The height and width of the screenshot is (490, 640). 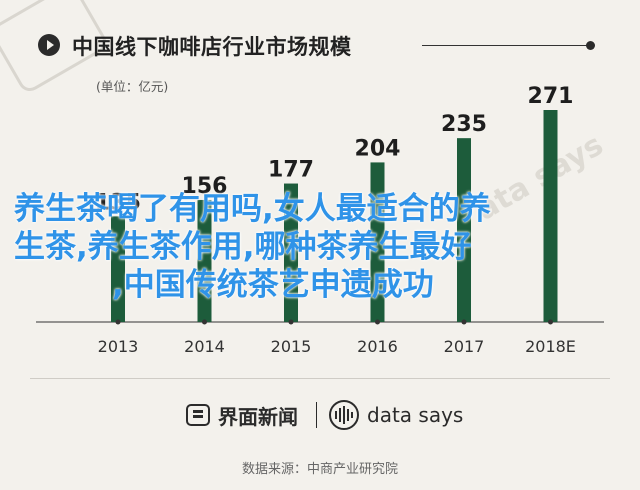 I want to click on brand-separator, so click(x=316, y=415).